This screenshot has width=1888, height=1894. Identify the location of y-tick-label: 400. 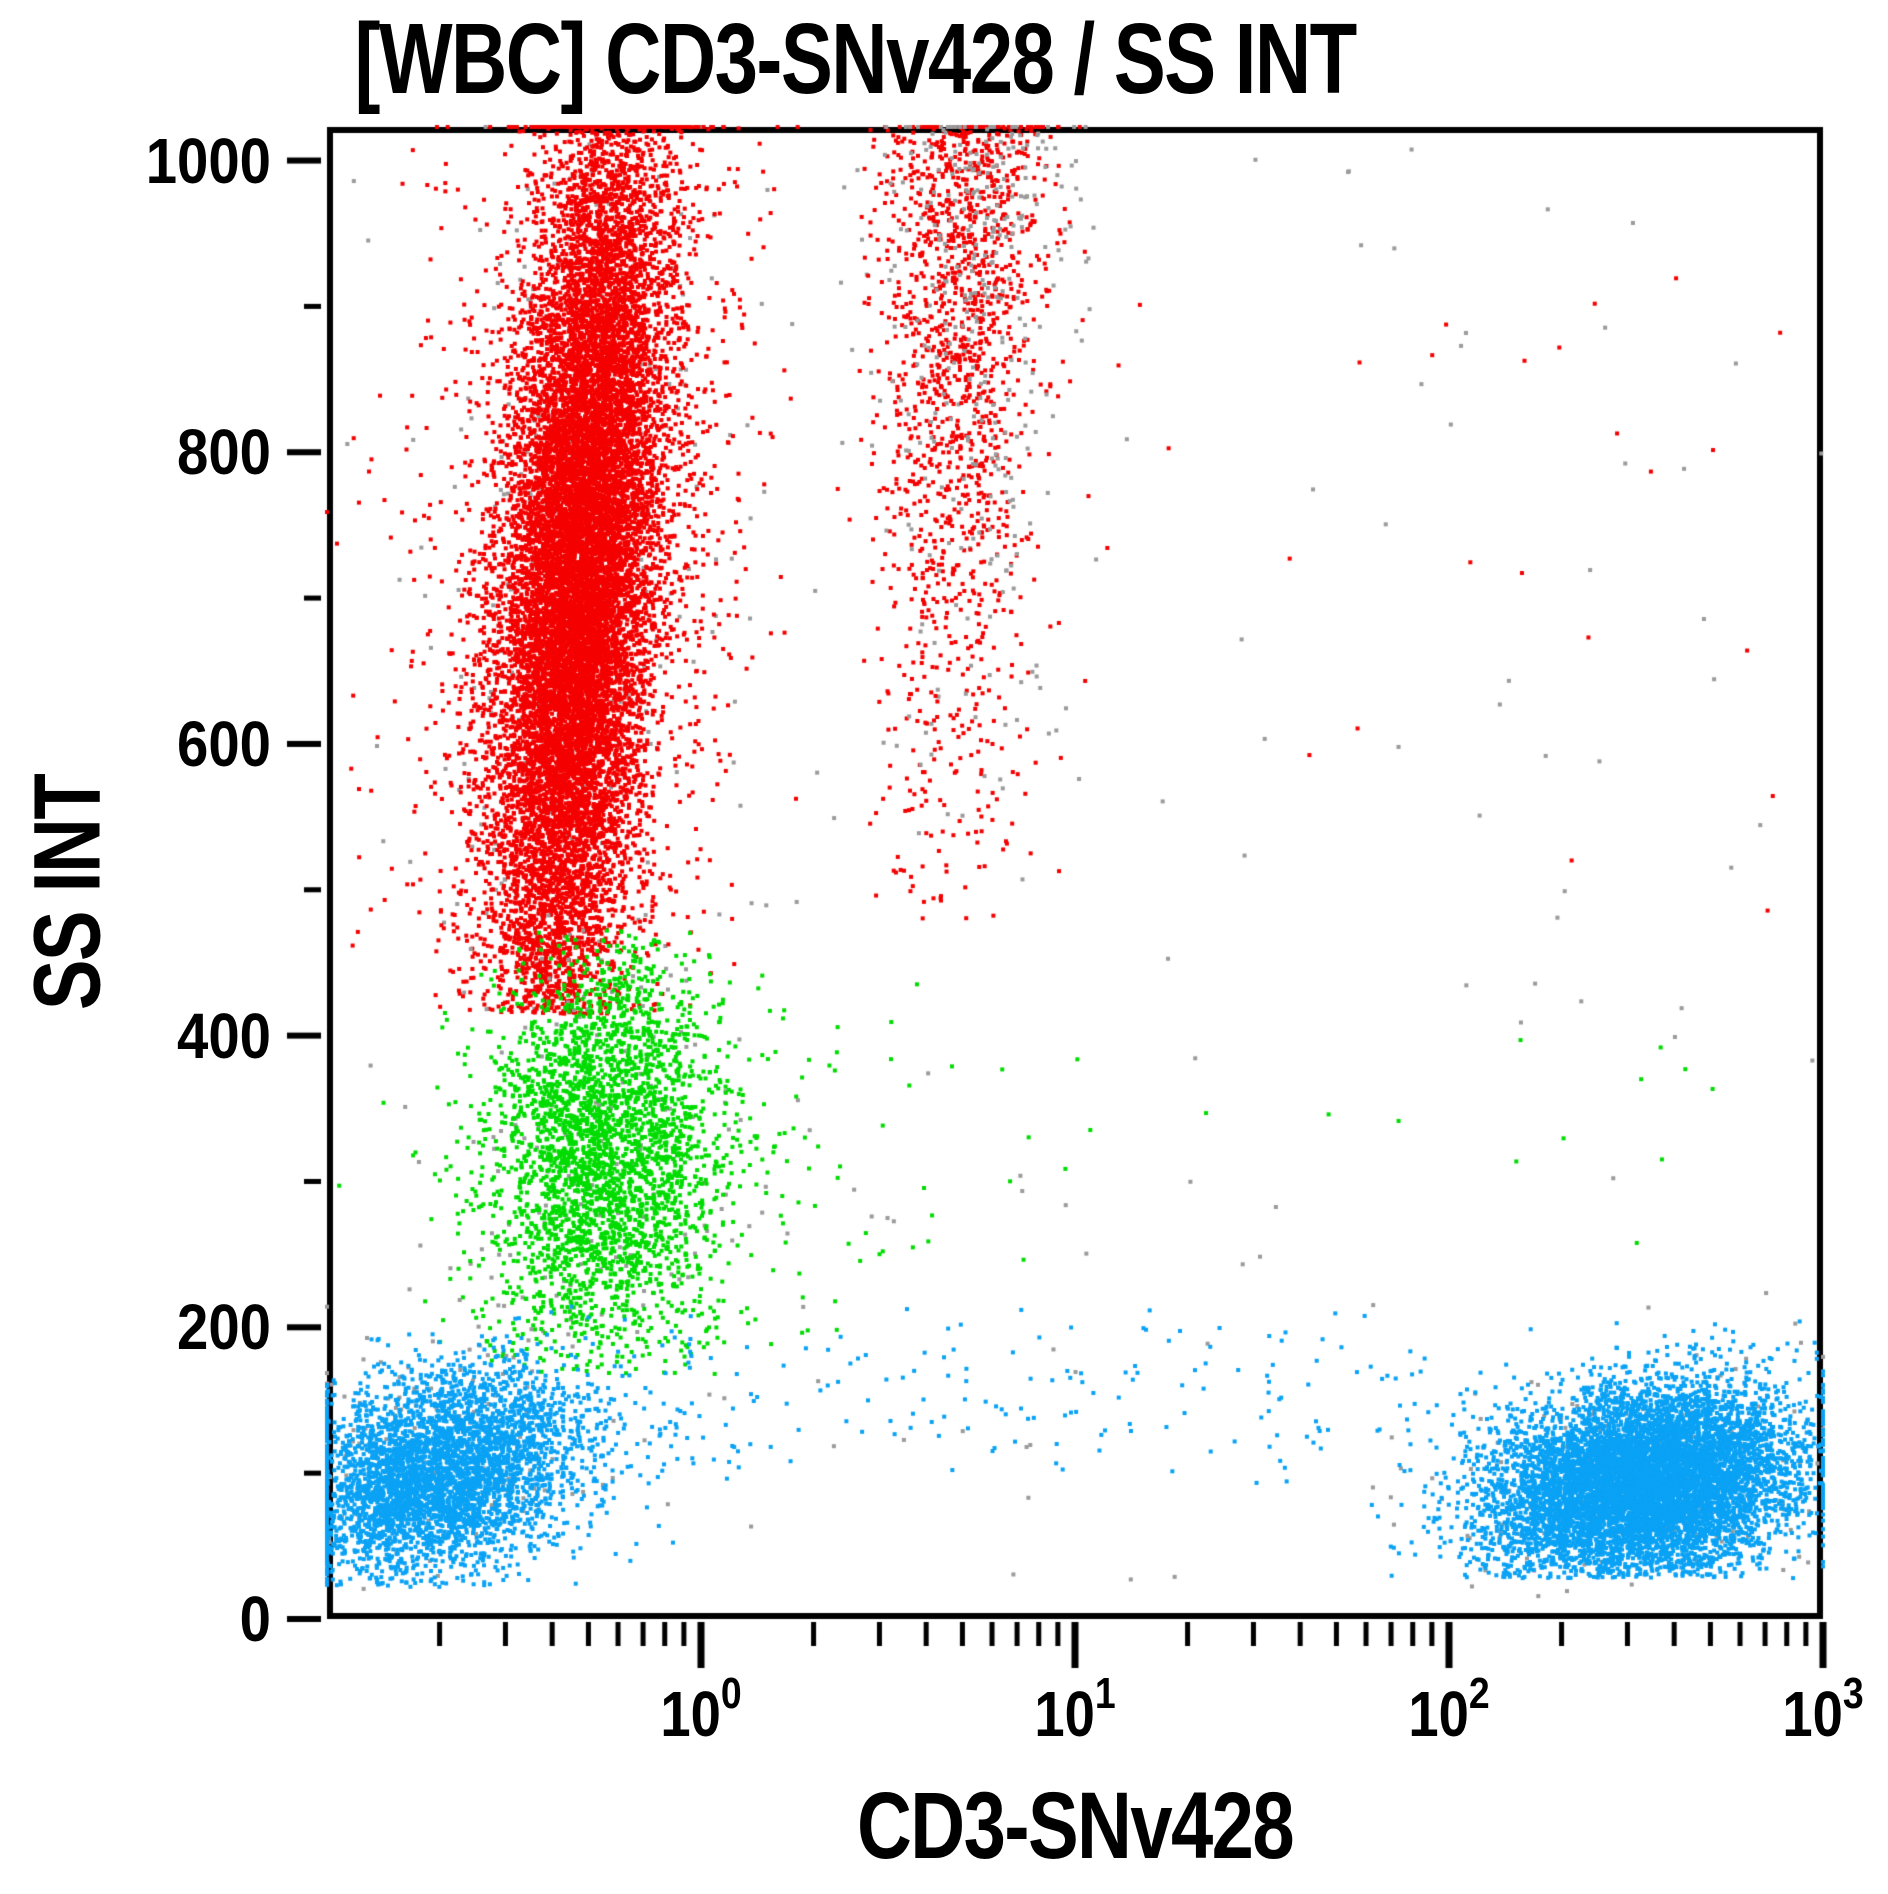
(224, 1035).